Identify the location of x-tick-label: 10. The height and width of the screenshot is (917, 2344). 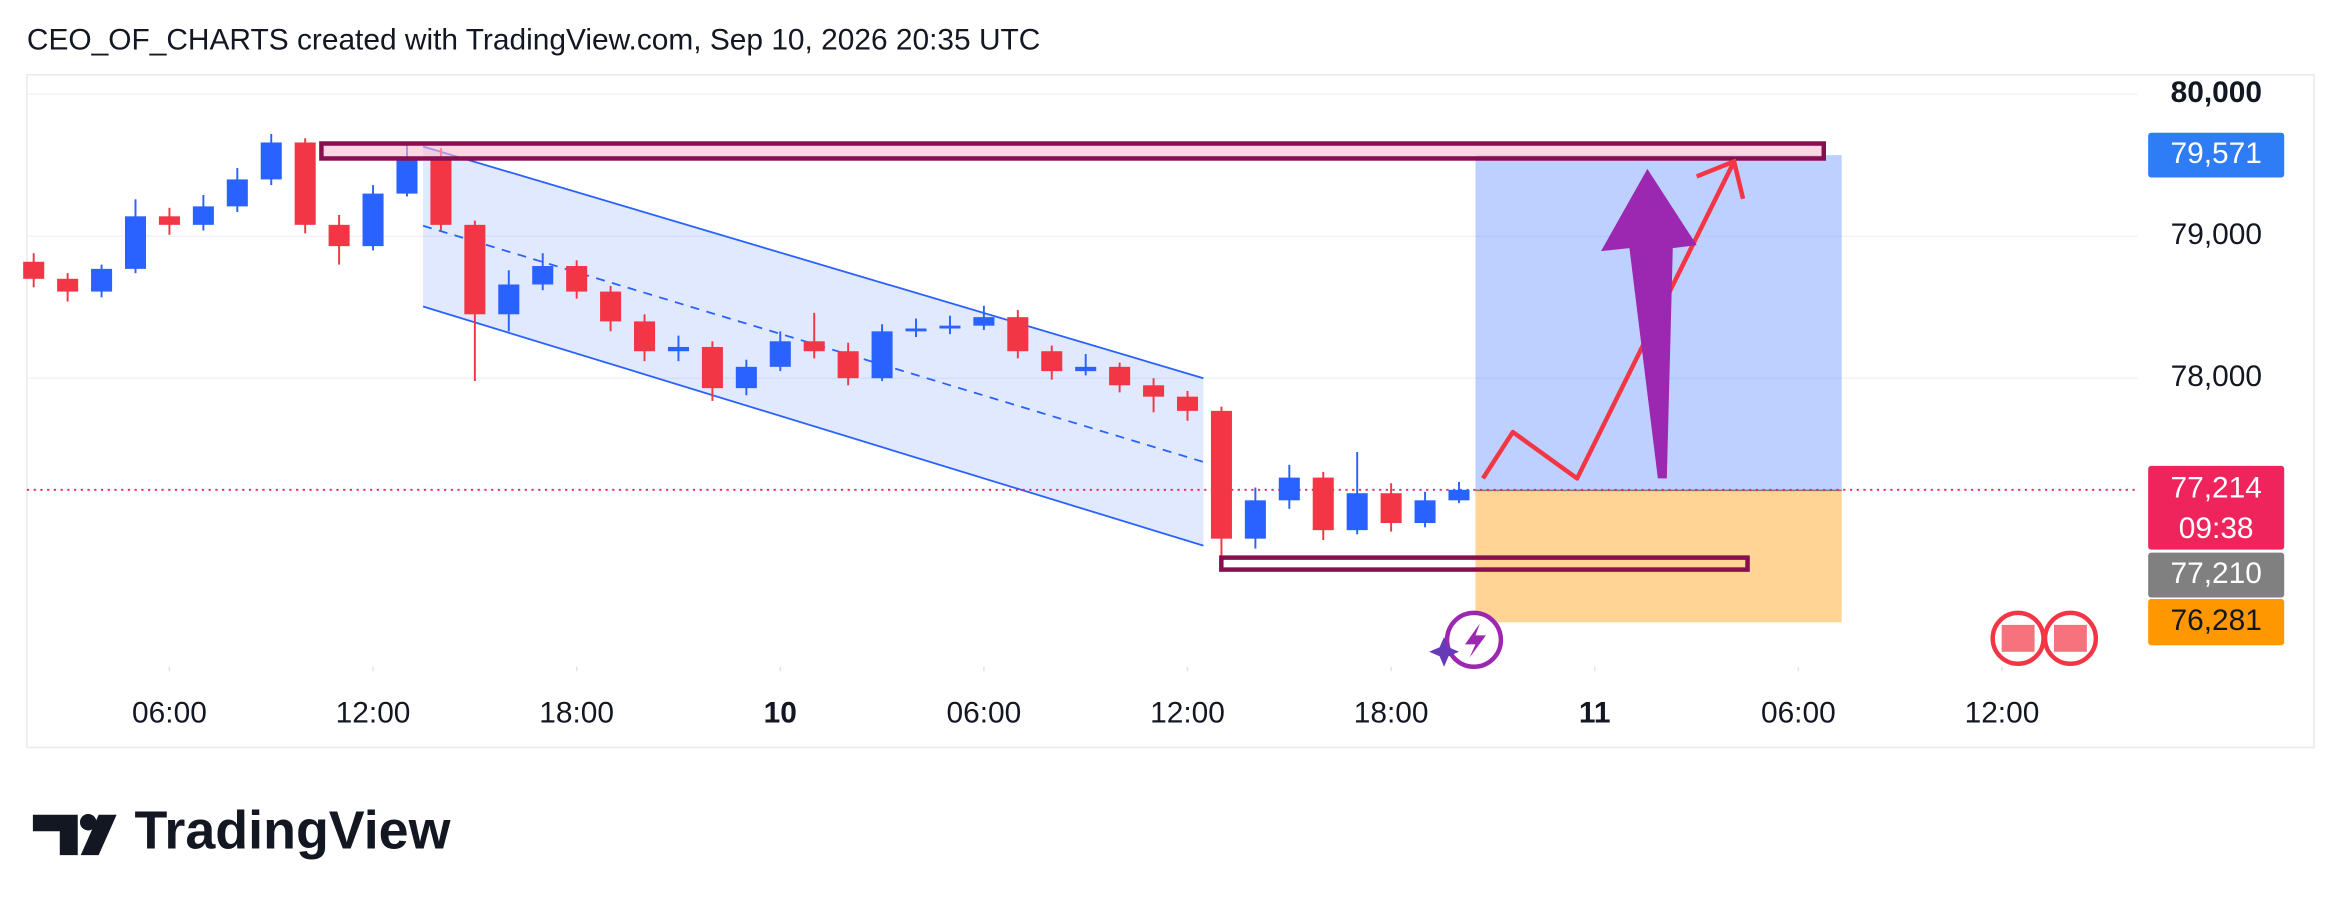
(780, 712).